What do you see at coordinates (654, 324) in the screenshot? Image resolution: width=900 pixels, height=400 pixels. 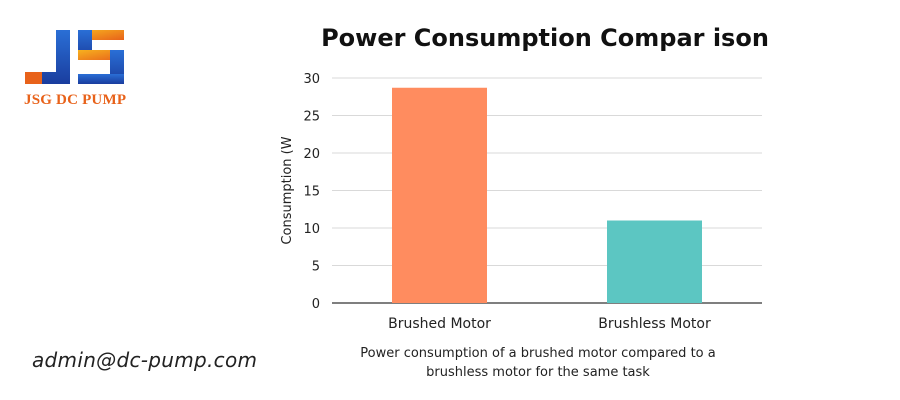 I see `x-tick-label: Brushless Motor` at bounding box center [654, 324].